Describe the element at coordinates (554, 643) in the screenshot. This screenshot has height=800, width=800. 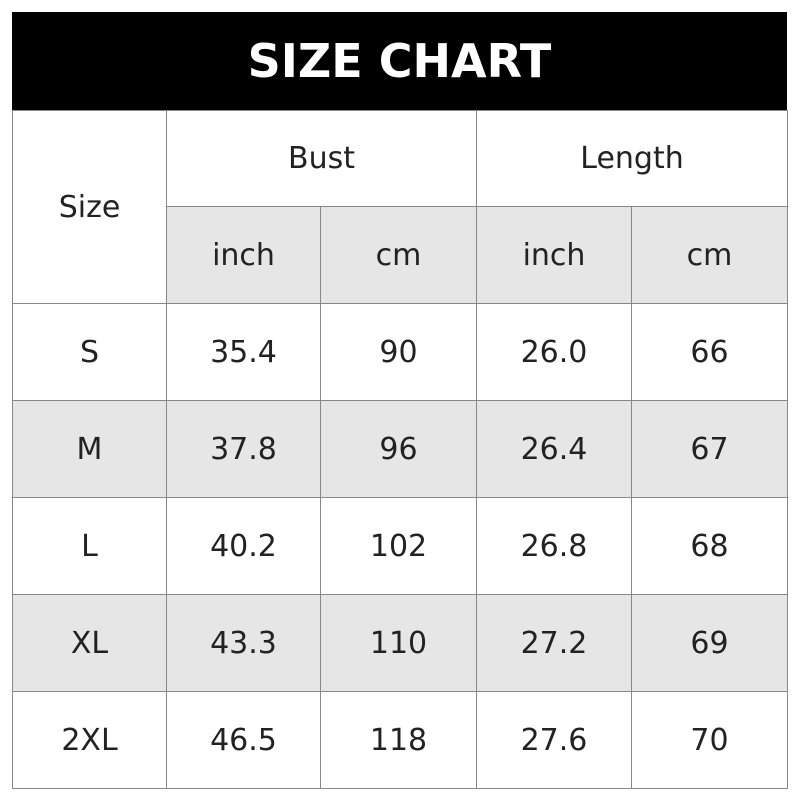
I see `value-cell: 27.2` at that location.